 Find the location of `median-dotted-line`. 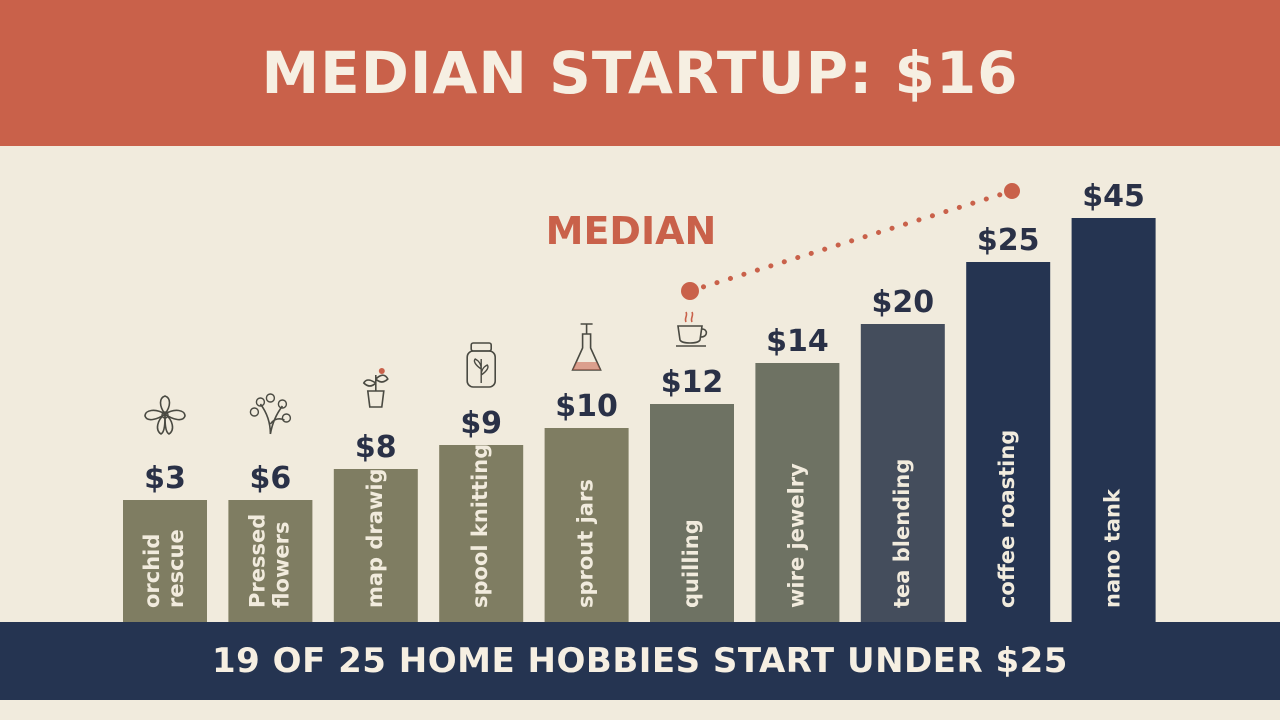

median-dotted-line is located at coordinates (851, 241).